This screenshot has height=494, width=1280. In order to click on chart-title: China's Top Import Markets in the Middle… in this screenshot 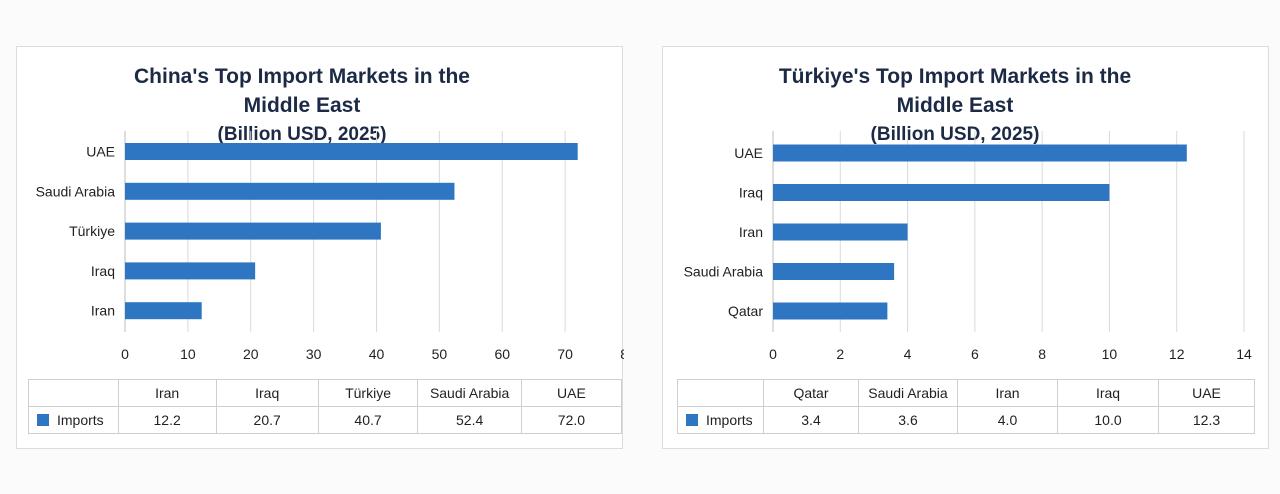, I will do `click(302, 105)`.